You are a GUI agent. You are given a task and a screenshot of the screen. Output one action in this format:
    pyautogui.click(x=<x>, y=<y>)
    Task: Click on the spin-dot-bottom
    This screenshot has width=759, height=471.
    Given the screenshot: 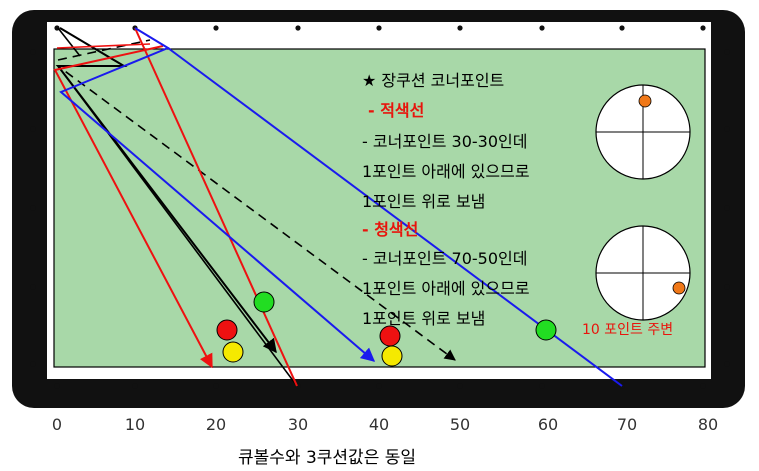 What is the action you would take?
    pyautogui.click(x=679, y=288)
    